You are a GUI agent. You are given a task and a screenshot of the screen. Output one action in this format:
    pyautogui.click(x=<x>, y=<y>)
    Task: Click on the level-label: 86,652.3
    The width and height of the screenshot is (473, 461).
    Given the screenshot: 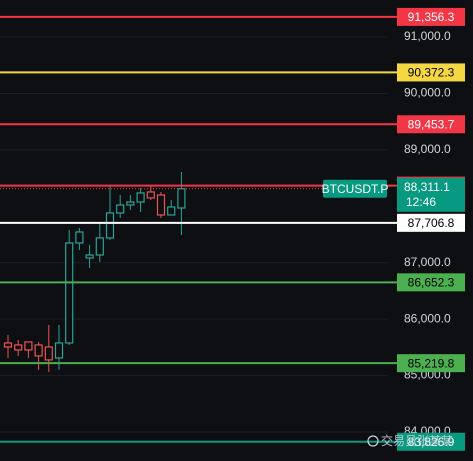 What is the action you would take?
    pyautogui.click(x=431, y=283)
    